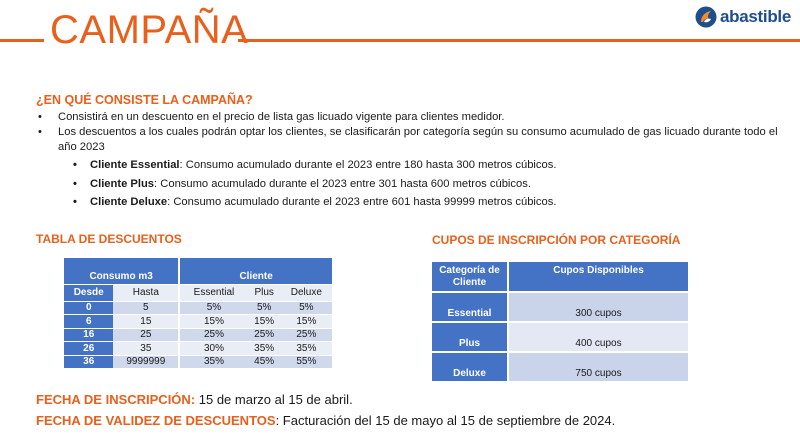 This screenshot has height=443, width=800. Describe the element at coordinates (146, 362) in the screenshot. I see `table-cell: 9999999` at that location.